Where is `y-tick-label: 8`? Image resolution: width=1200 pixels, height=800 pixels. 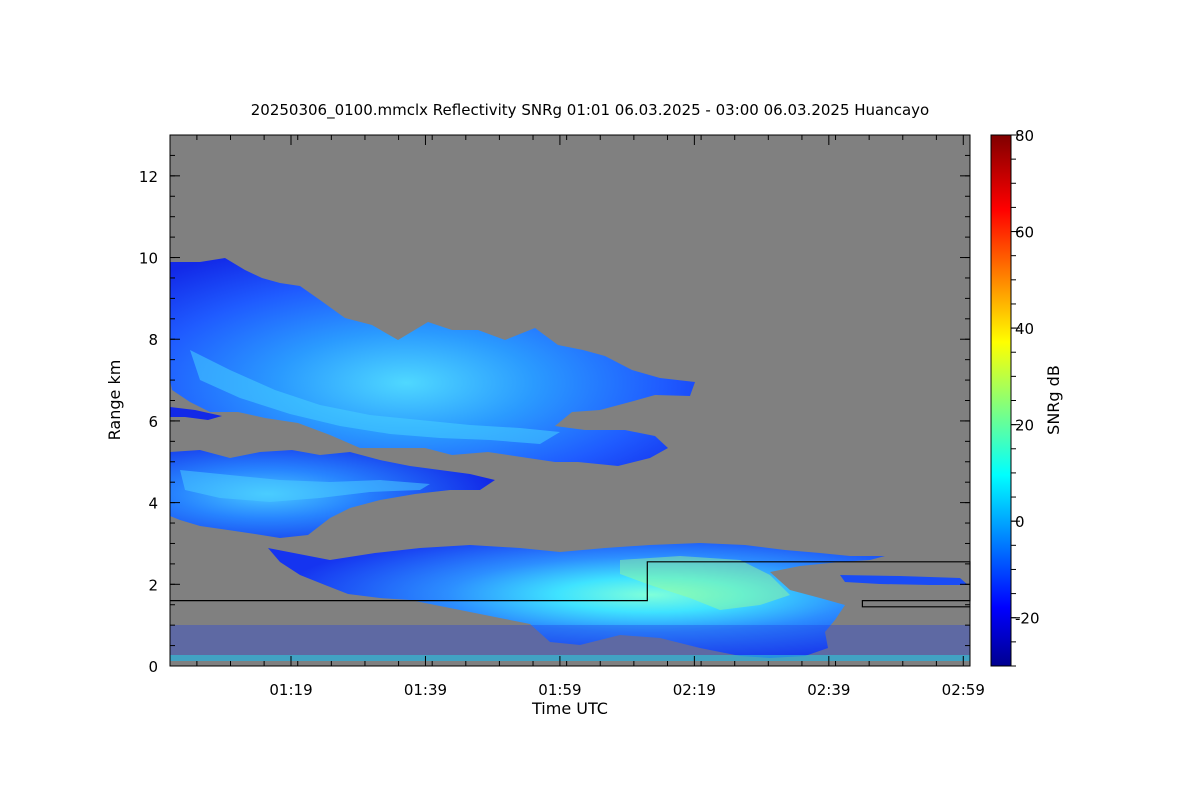
y-tick-label: 8 is located at coordinates (153, 340).